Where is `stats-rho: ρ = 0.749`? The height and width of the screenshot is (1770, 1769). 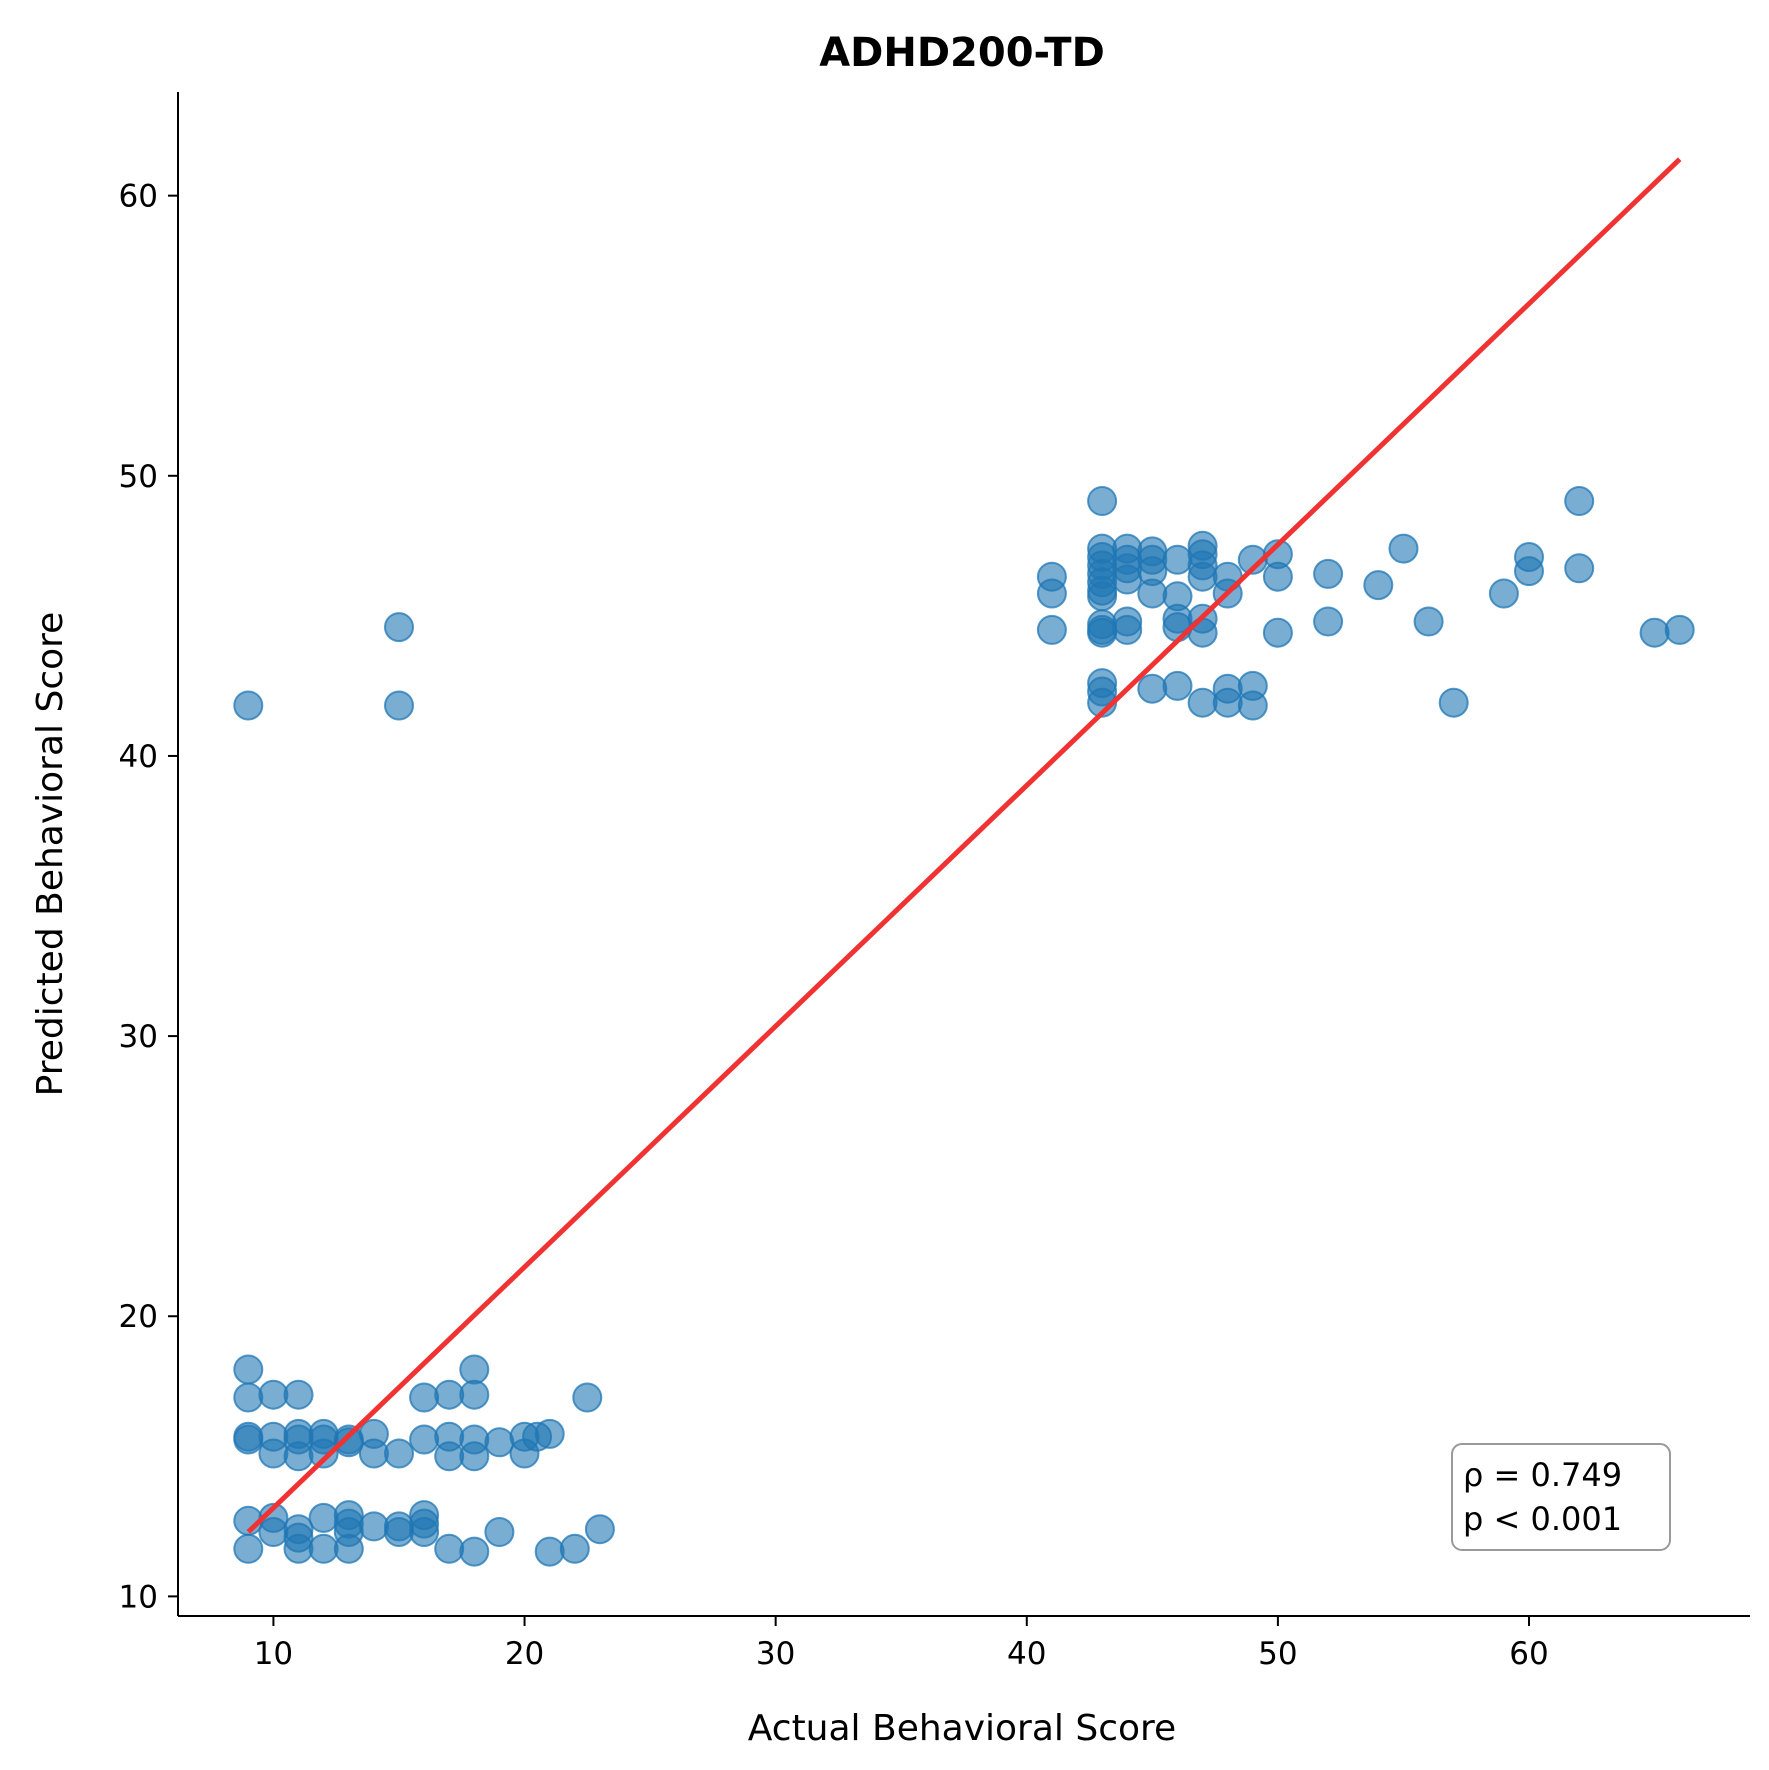 stats-rho: ρ = 0.749 is located at coordinates (1542, 1475).